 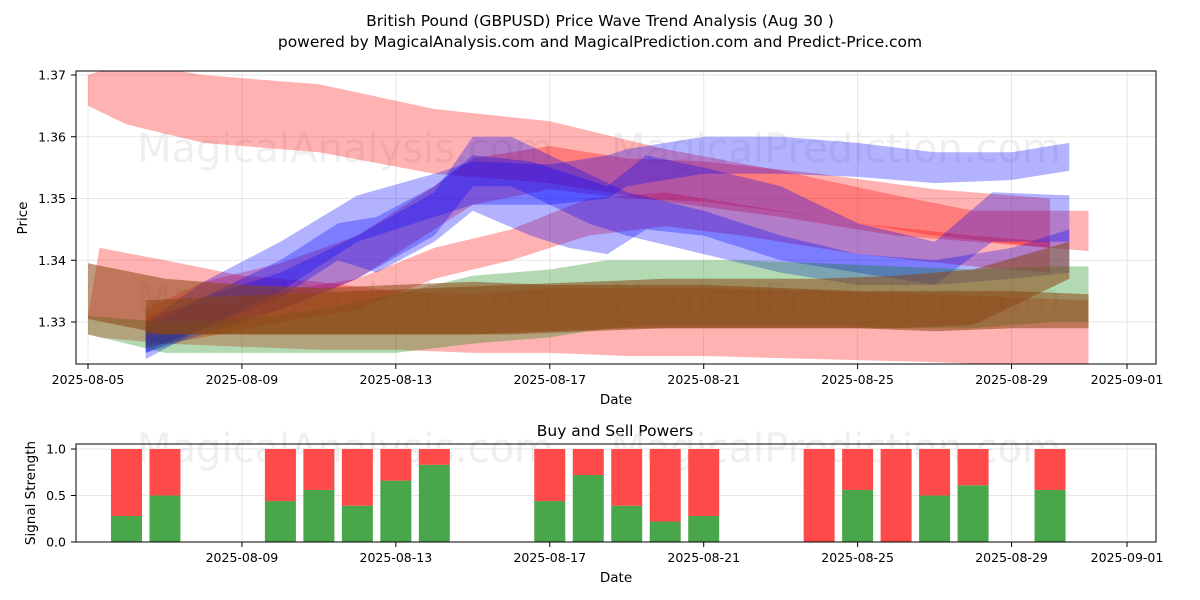 What do you see at coordinates (345, 149) in the screenshot?
I see `watermark-top-left: MagicalAnalysis.com` at bounding box center [345, 149].